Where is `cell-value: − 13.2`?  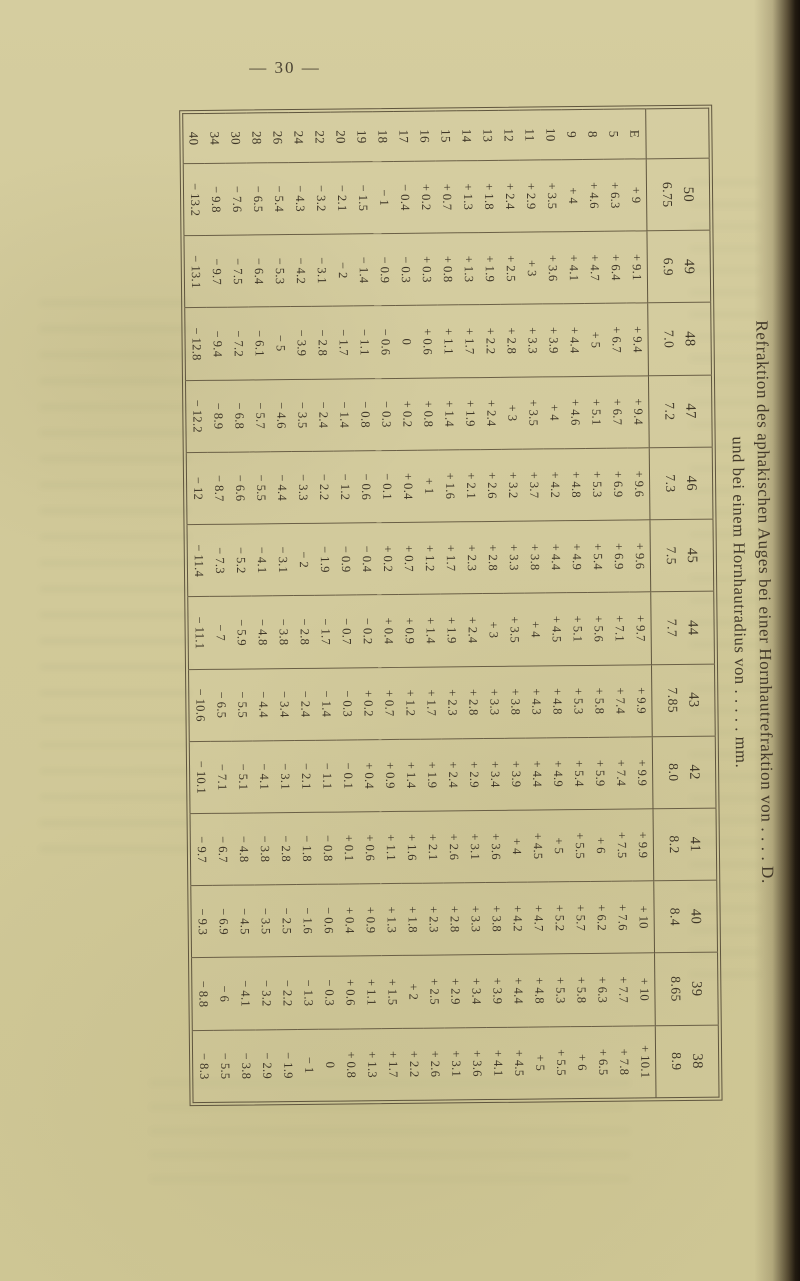
cell-value: − 13.2 is located at coordinates (195, 199).